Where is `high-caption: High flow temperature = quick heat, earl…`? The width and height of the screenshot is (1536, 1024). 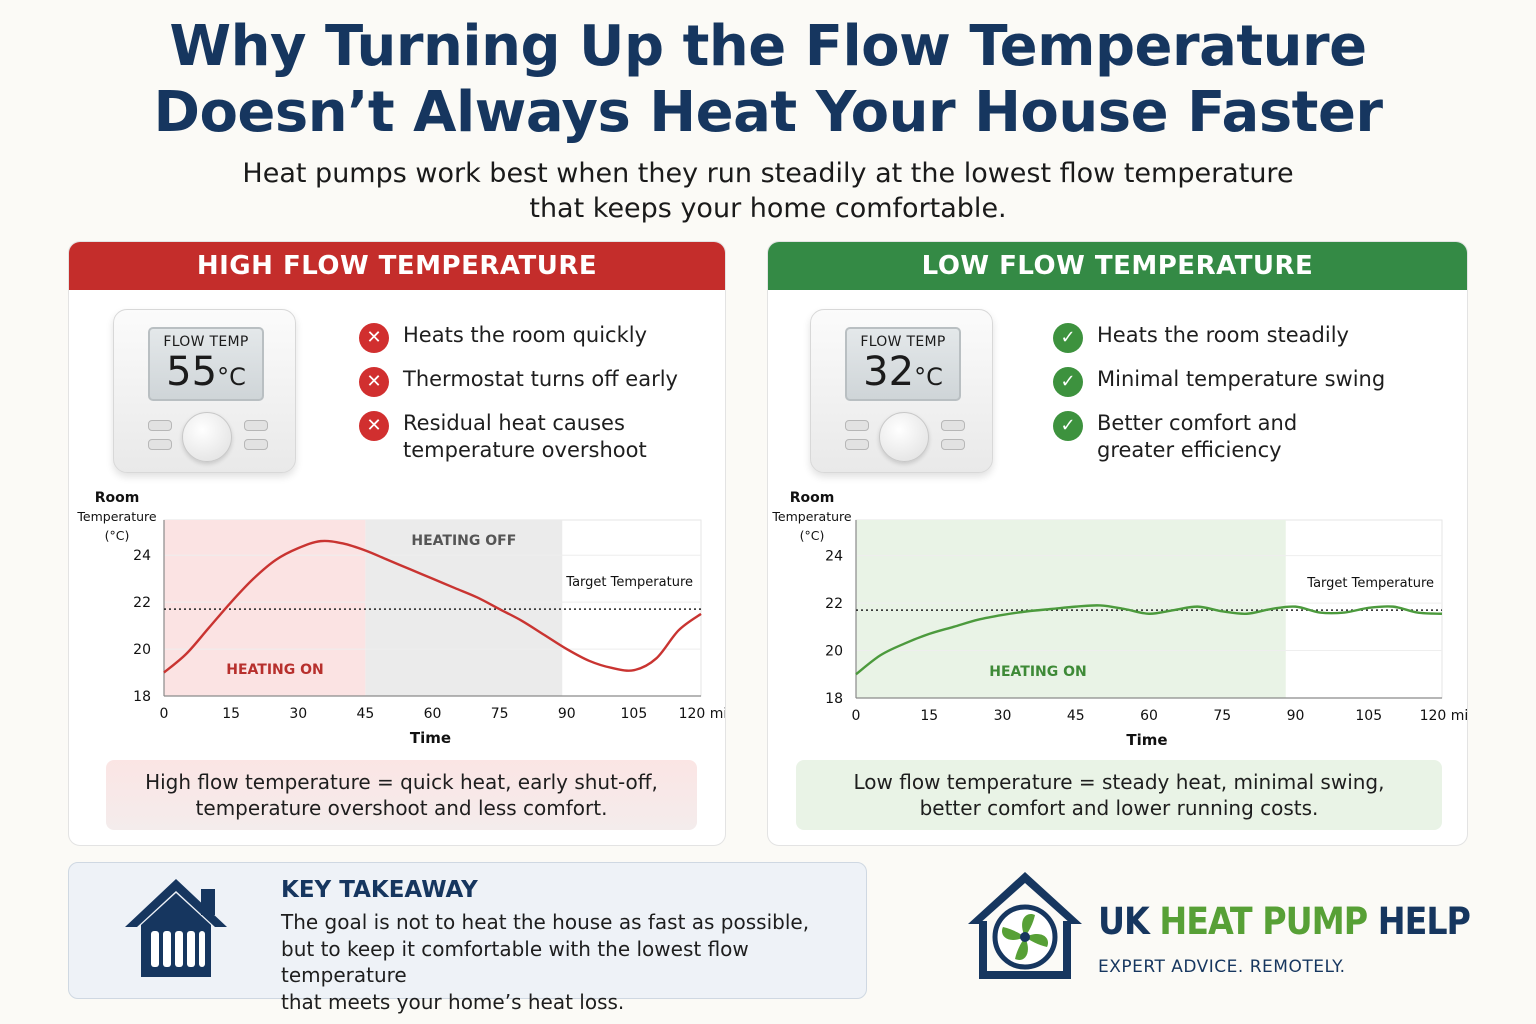 high-caption: High flow temperature = quick heat, earl… is located at coordinates (401, 795).